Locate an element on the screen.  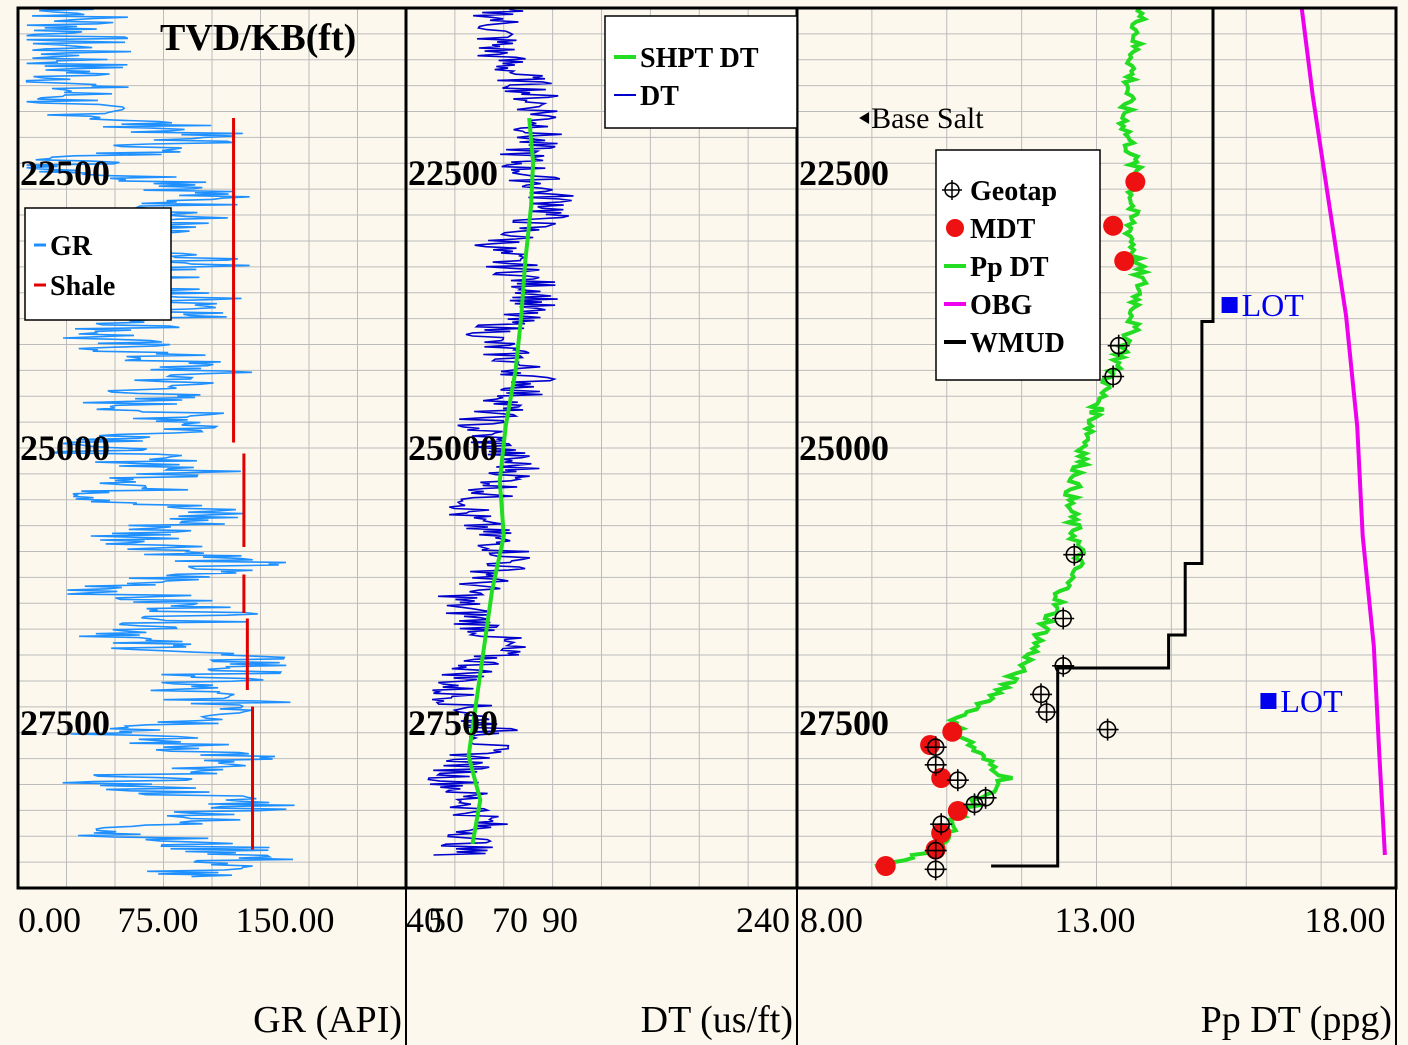
legend-swatch is located at coordinates (955, 228).